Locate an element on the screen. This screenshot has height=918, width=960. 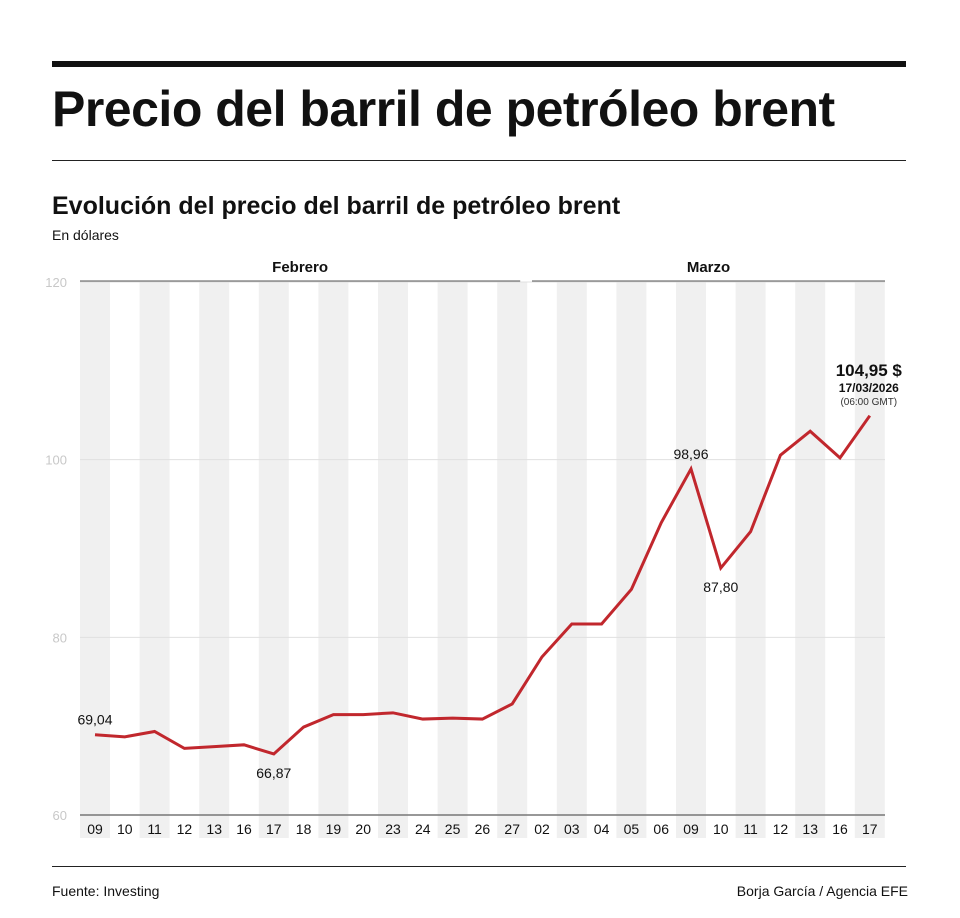
credit-note: Borja García / Agencia EFE is located at coordinates (822, 891).